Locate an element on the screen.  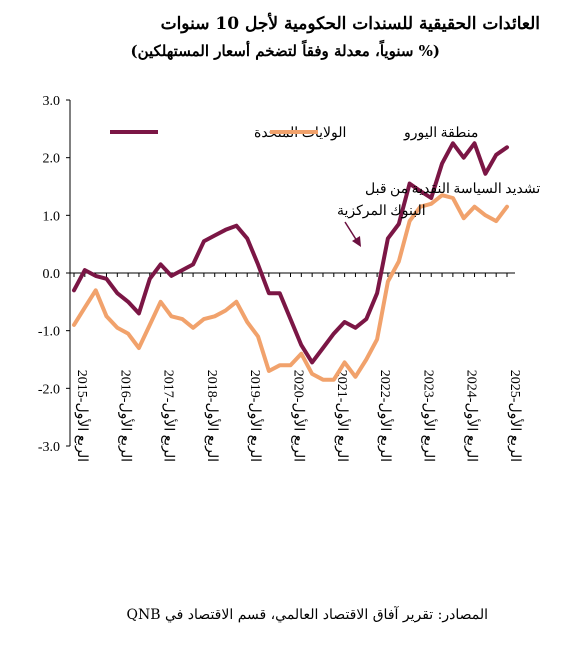
annotation-arrow-shaft is located at coordinates (351, 231).